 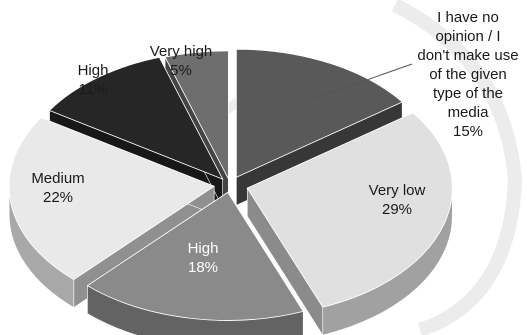 What do you see at coordinates (93, 80) in the screenshot?
I see `slice-label-4: High 11%` at bounding box center [93, 80].